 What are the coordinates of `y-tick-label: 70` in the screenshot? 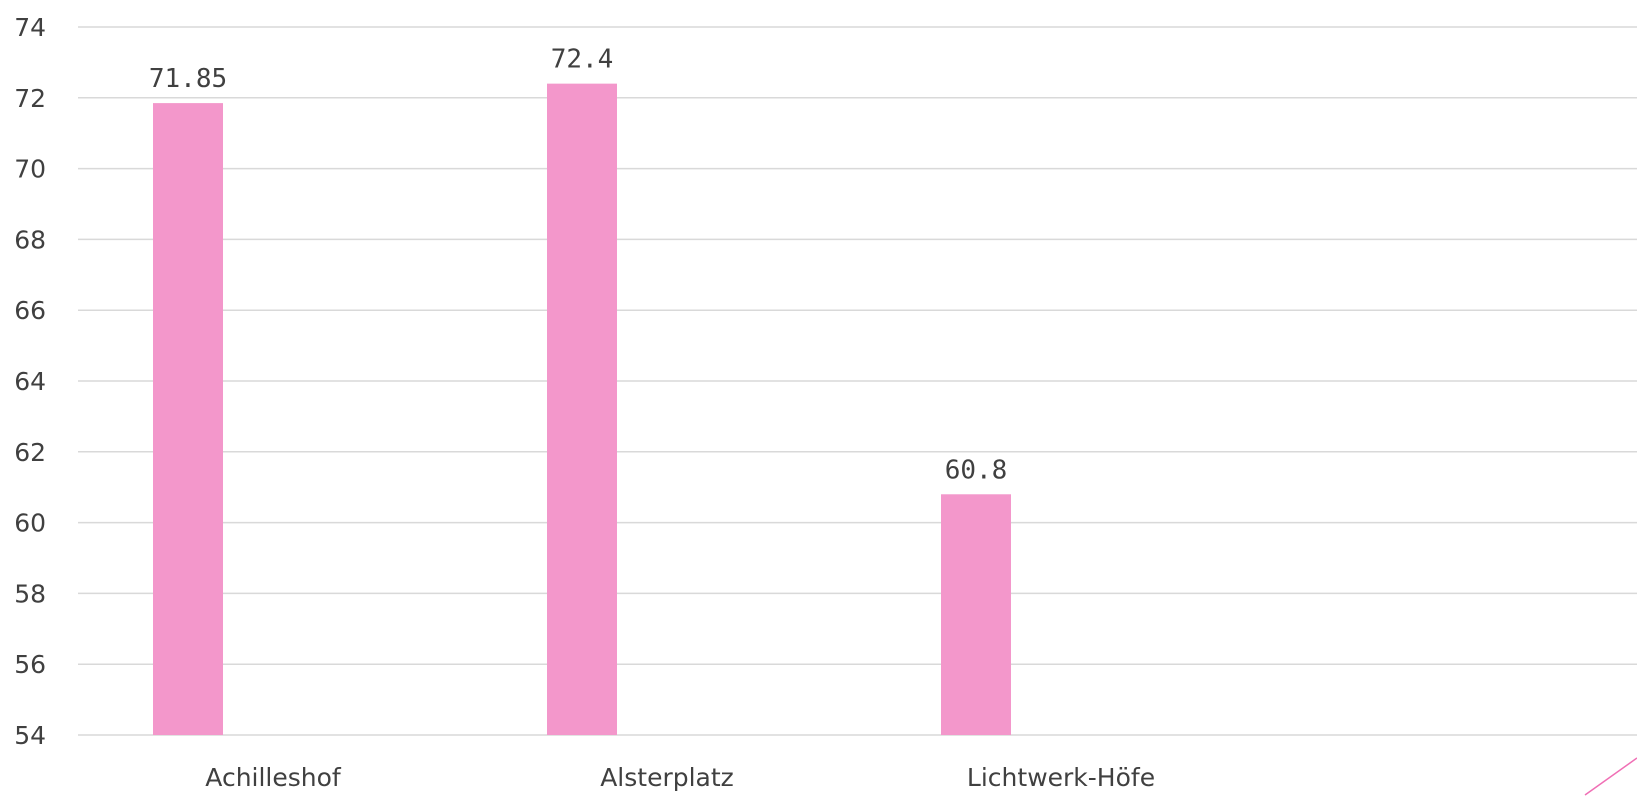 It's located at (30, 169).